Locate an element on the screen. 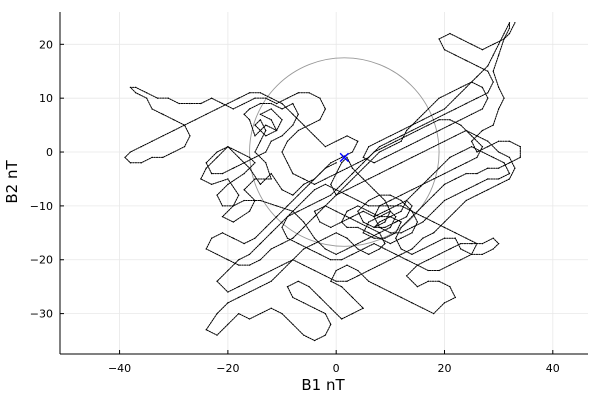  x-tick-label: 20 is located at coordinates (444, 368).